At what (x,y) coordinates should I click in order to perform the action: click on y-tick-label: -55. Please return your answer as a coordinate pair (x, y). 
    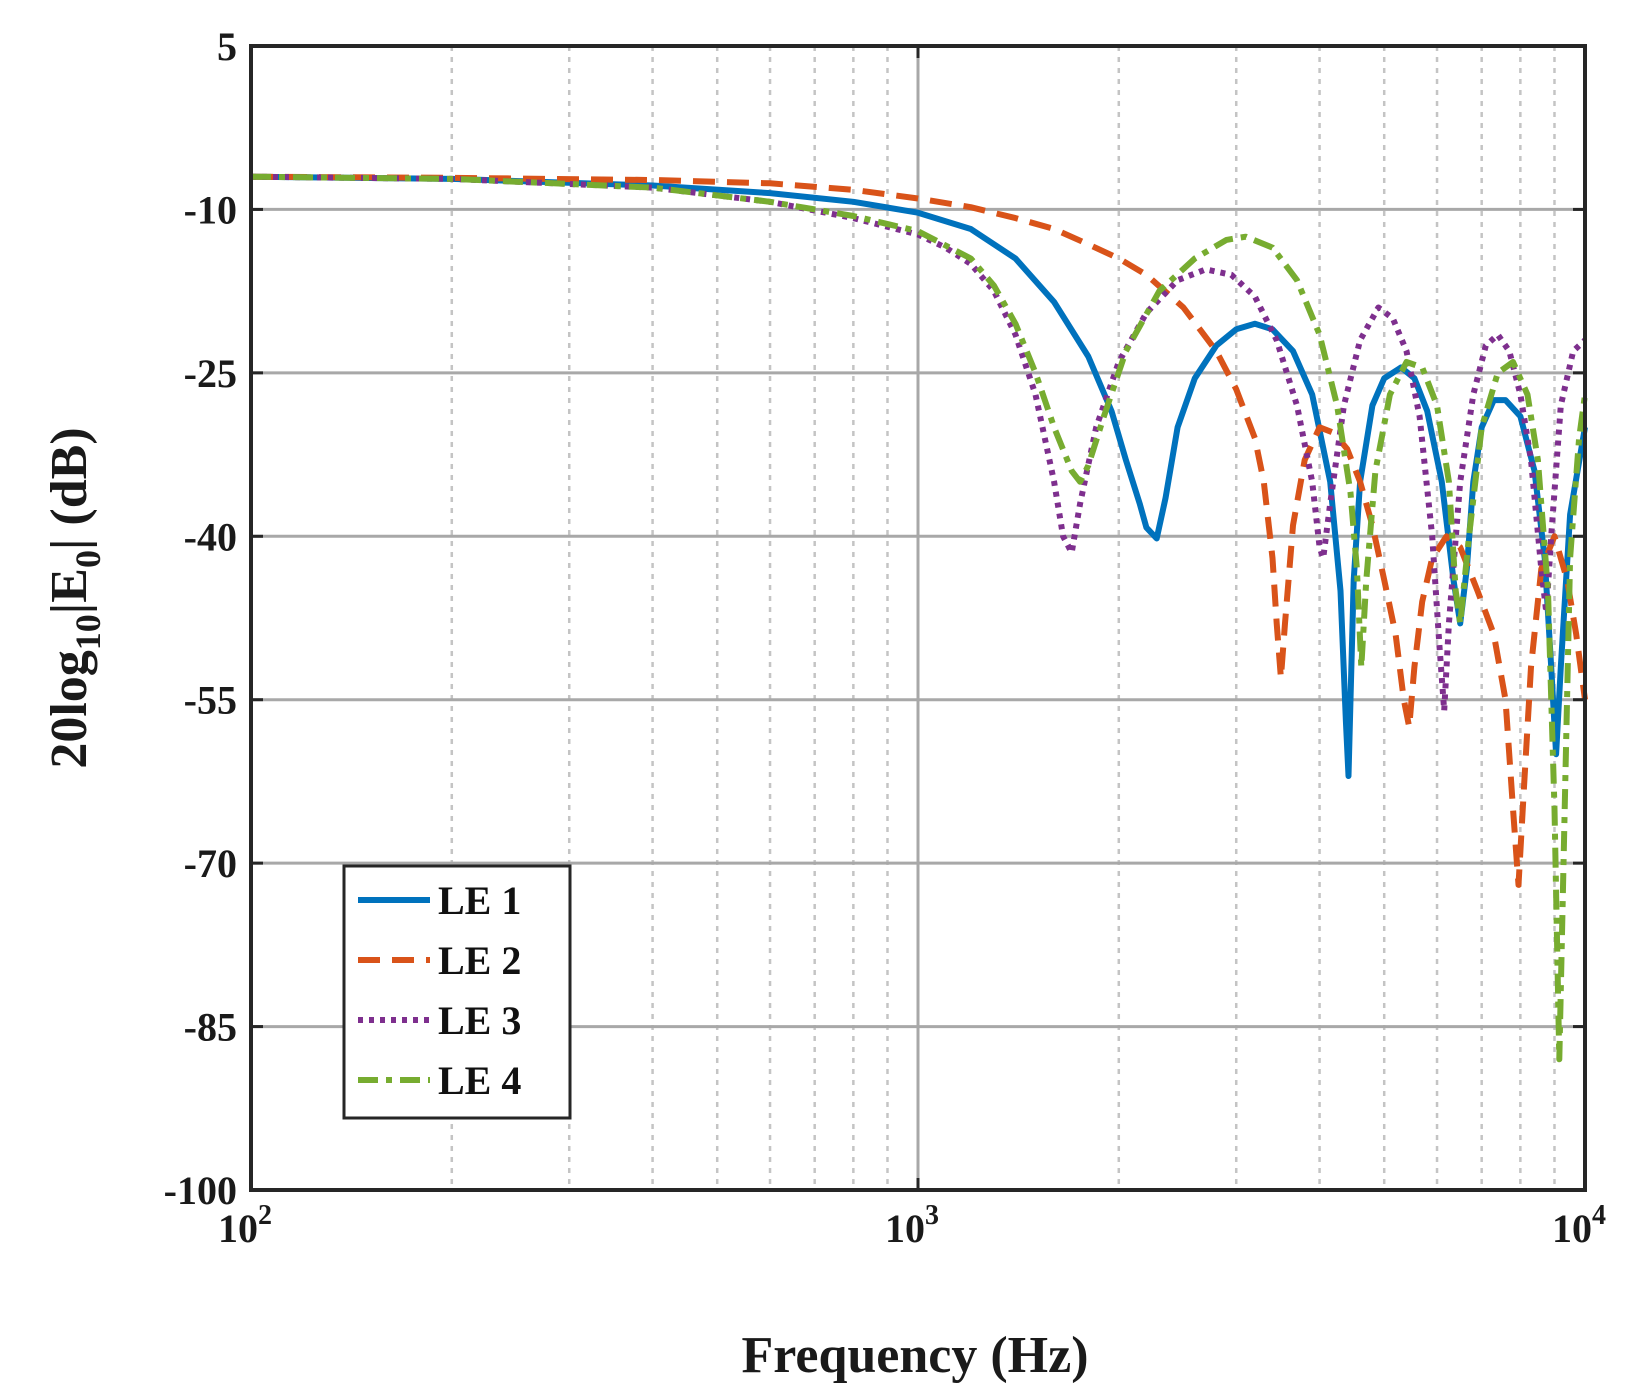
    Looking at the image, I should click on (210, 700).